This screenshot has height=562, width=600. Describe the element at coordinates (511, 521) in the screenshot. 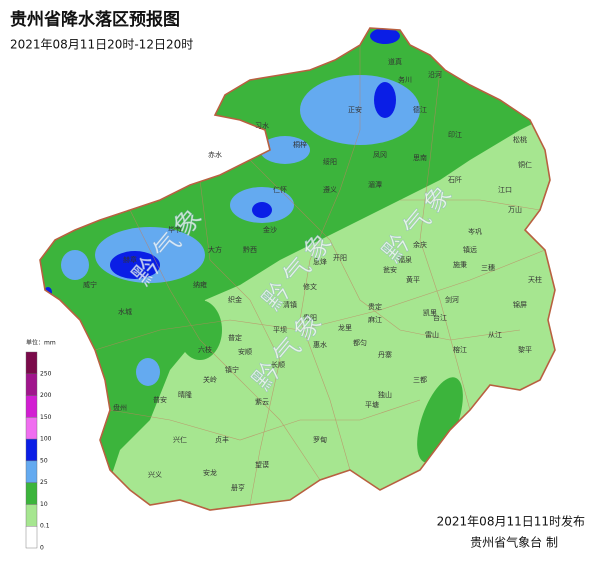

I see `issue-time: 2021年08月11日11时发布` at that location.